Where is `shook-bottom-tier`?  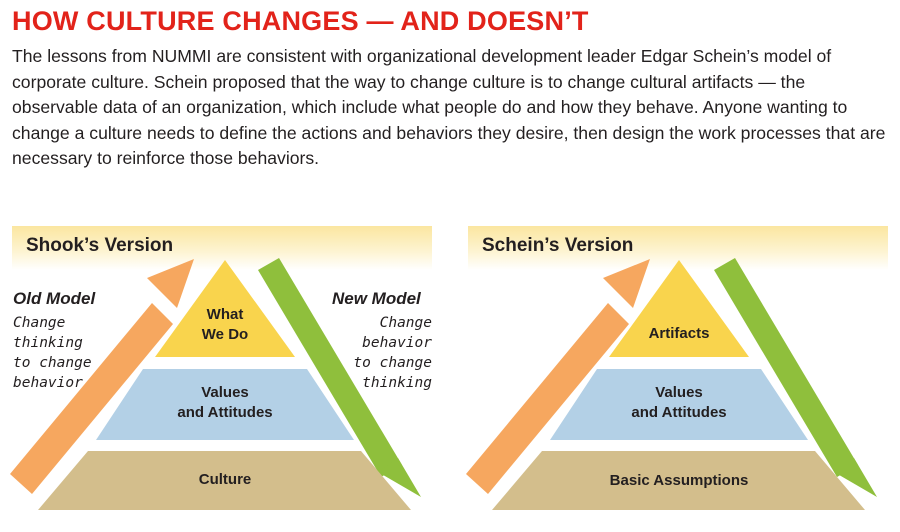
shook-bottom-tier is located at coordinates (224, 480).